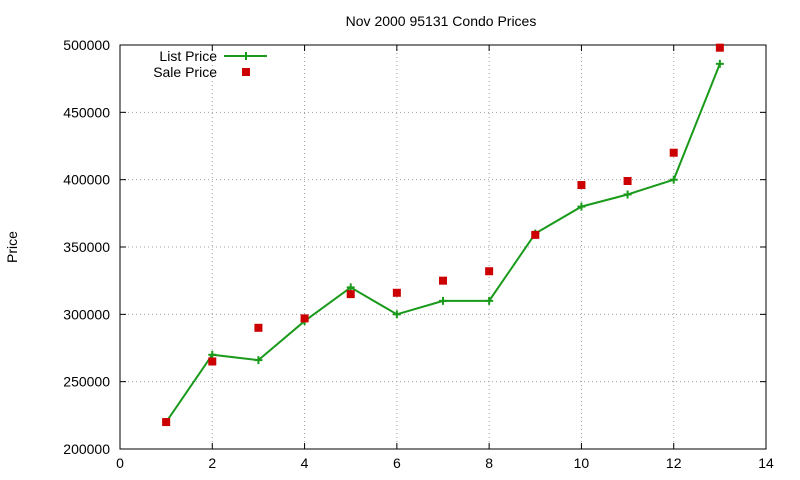  What do you see at coordinates (246, 56) in the screenshot?
I see `legend-plus-marker` at bounding box center [246, 56].